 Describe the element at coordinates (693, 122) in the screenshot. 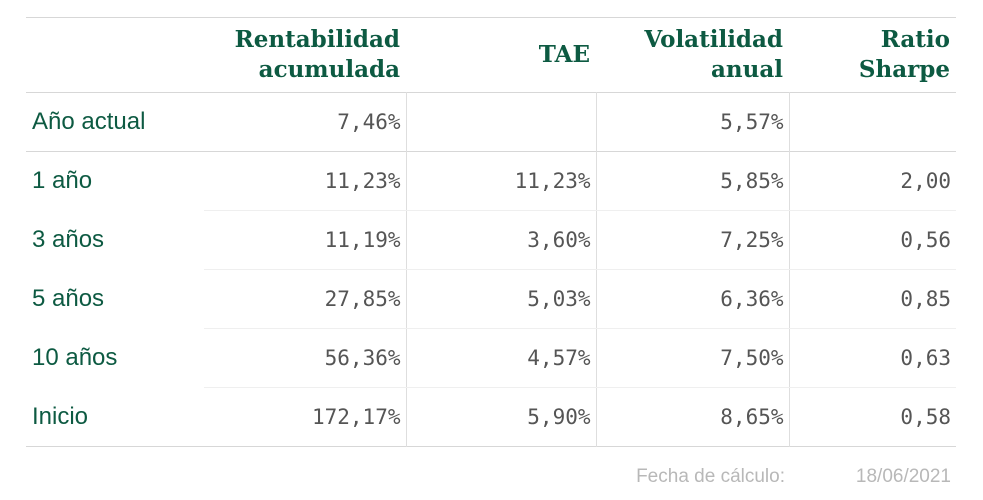

I see `cell-volatilidad: 5,57%` at that location.